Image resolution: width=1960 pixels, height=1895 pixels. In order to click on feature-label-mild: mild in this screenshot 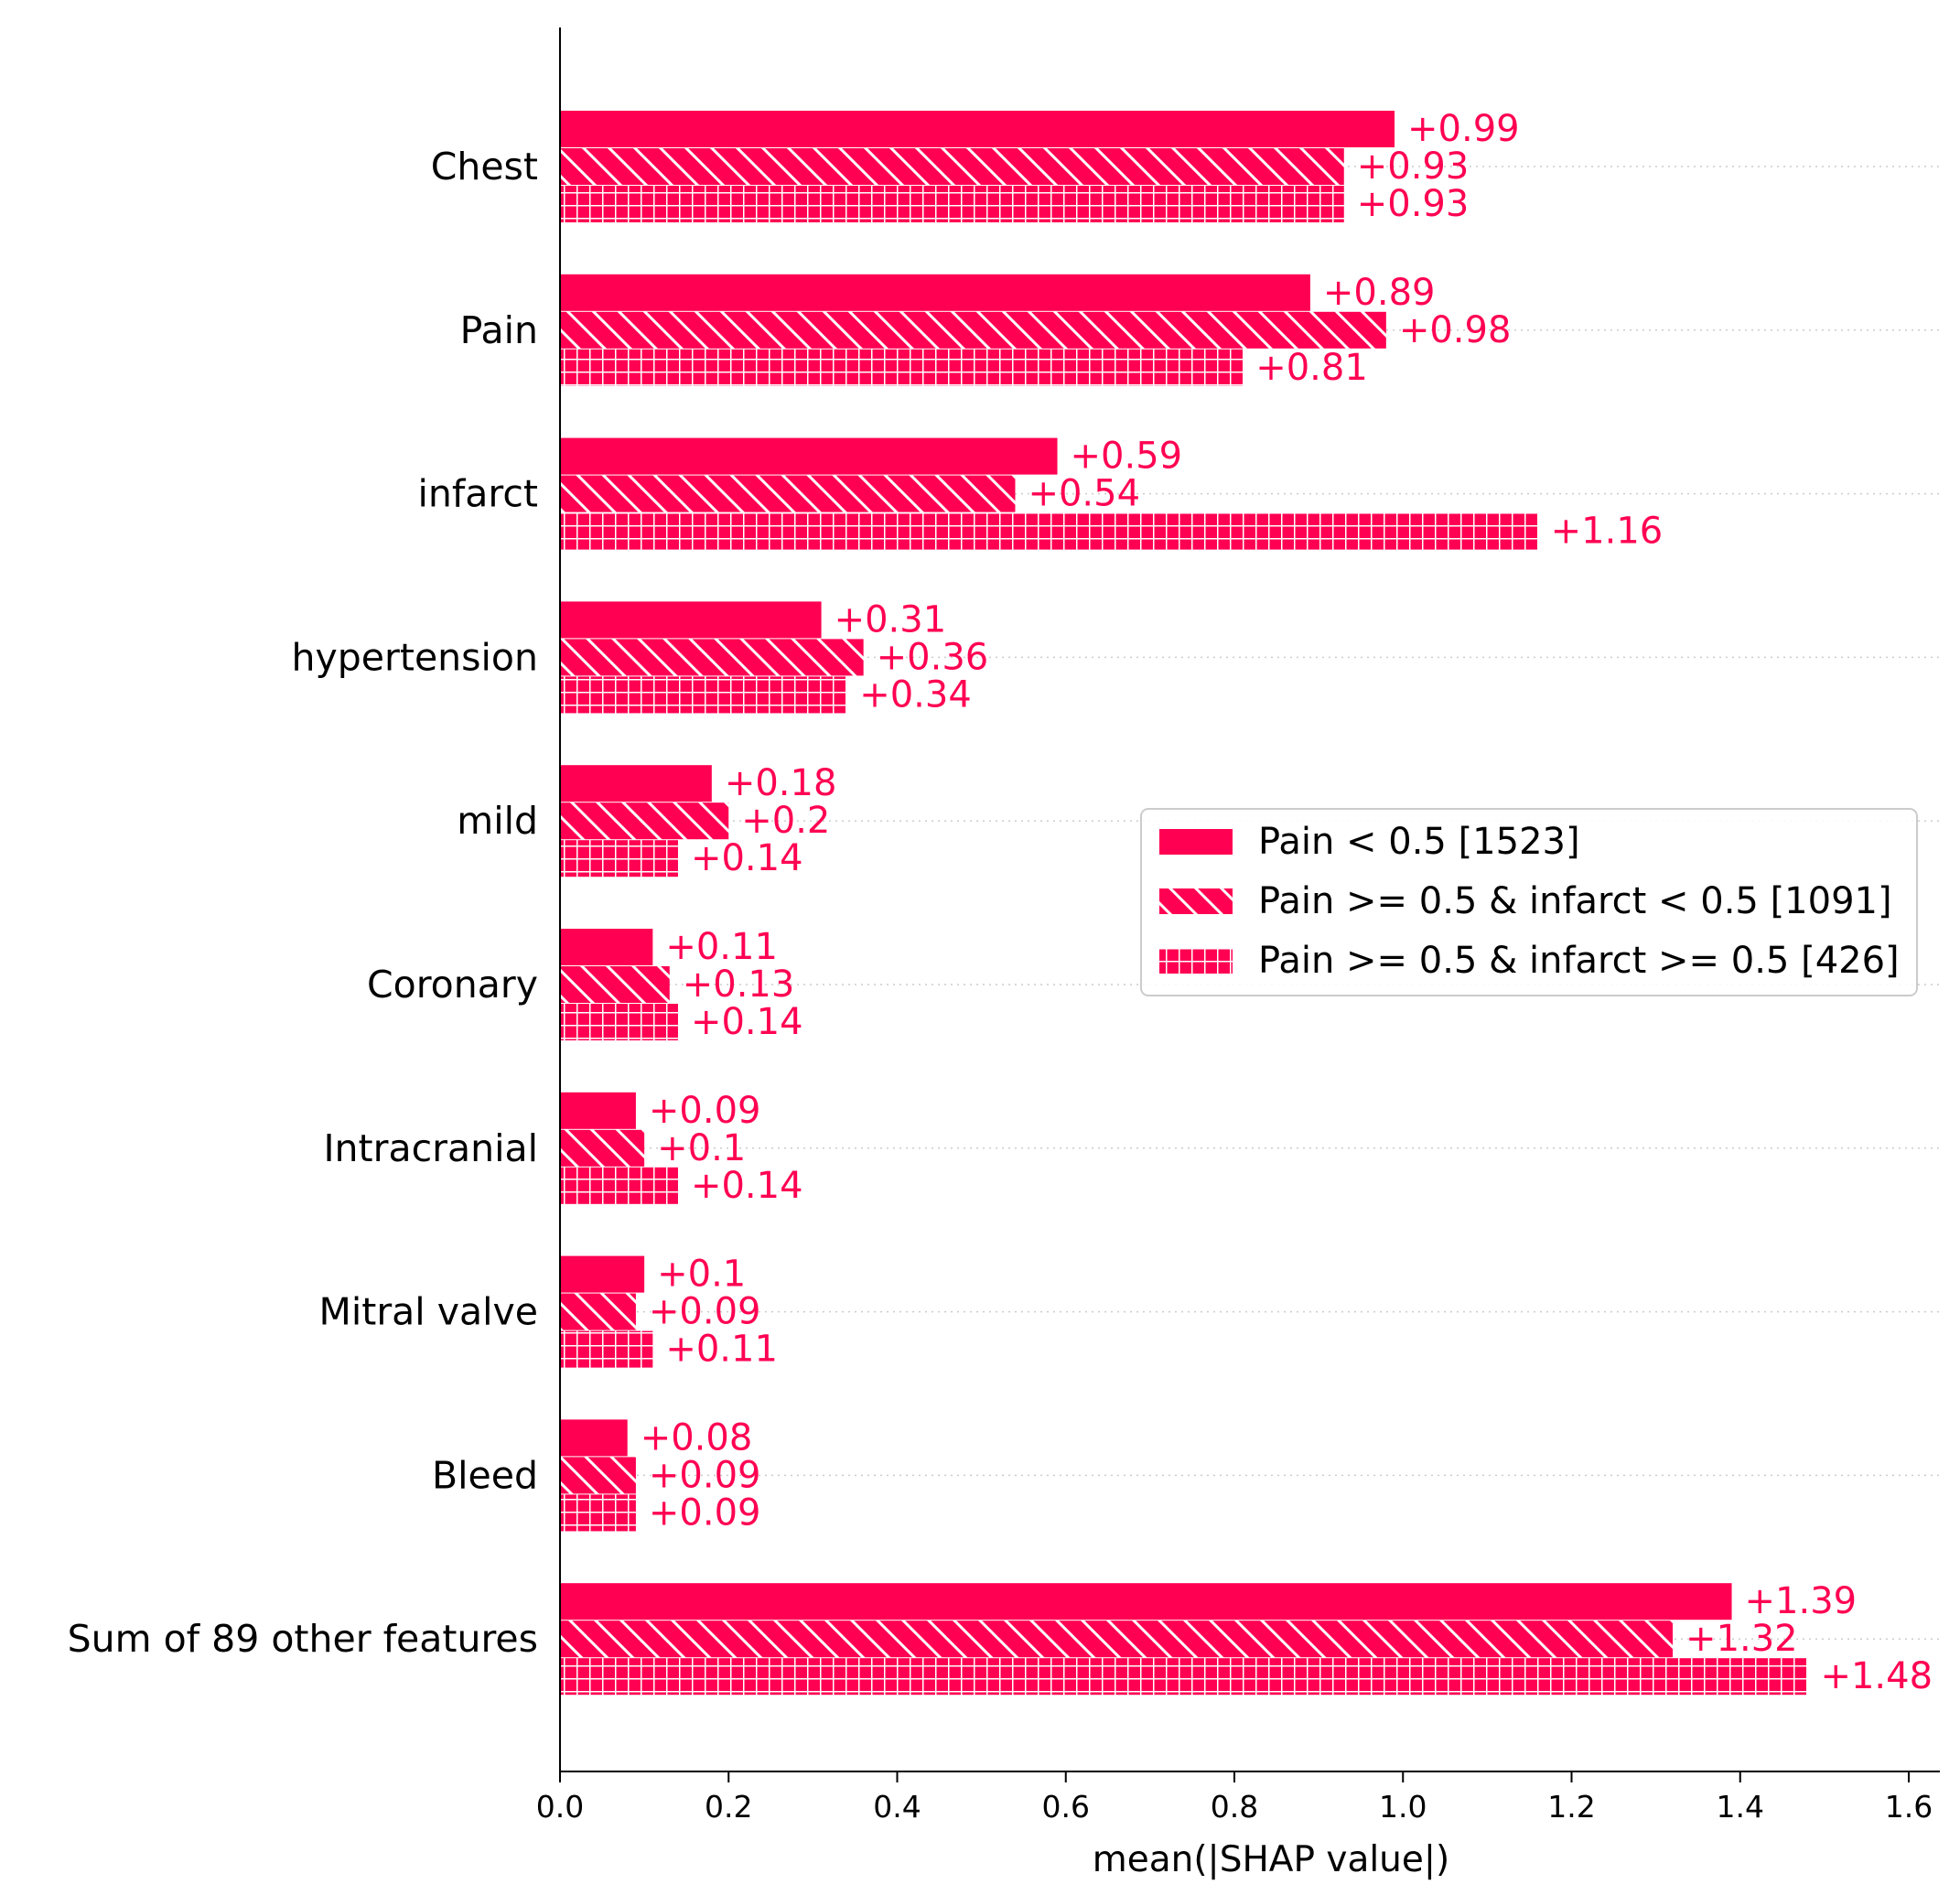, I will do `click(497, 821)`.